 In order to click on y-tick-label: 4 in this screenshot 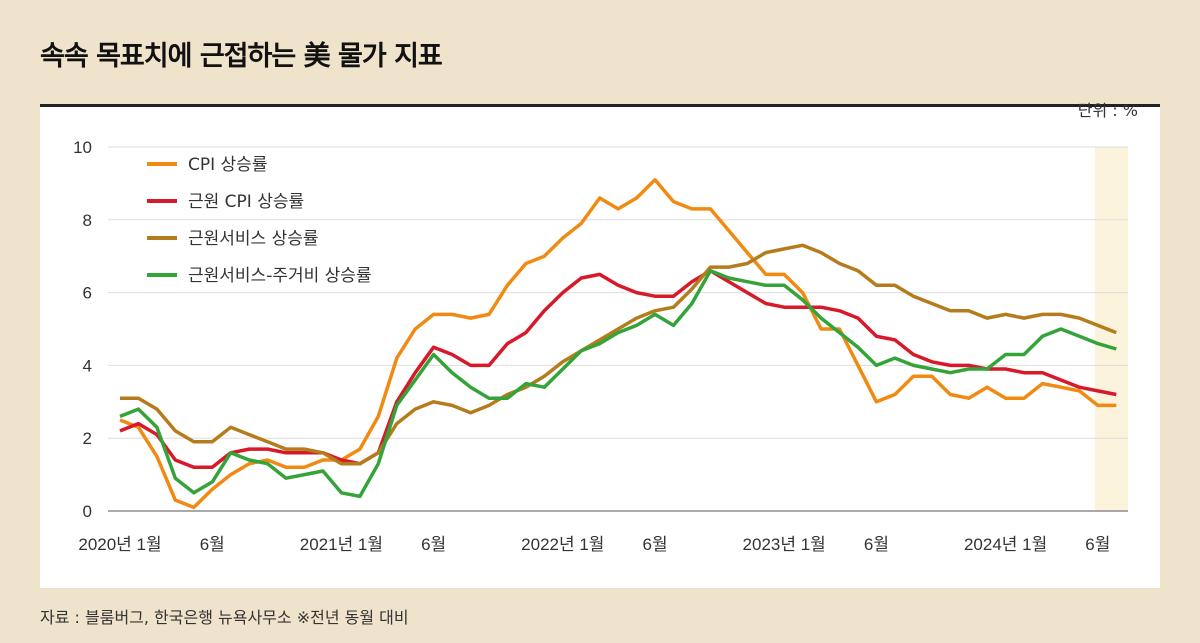, I will do `click(87, 365)`.